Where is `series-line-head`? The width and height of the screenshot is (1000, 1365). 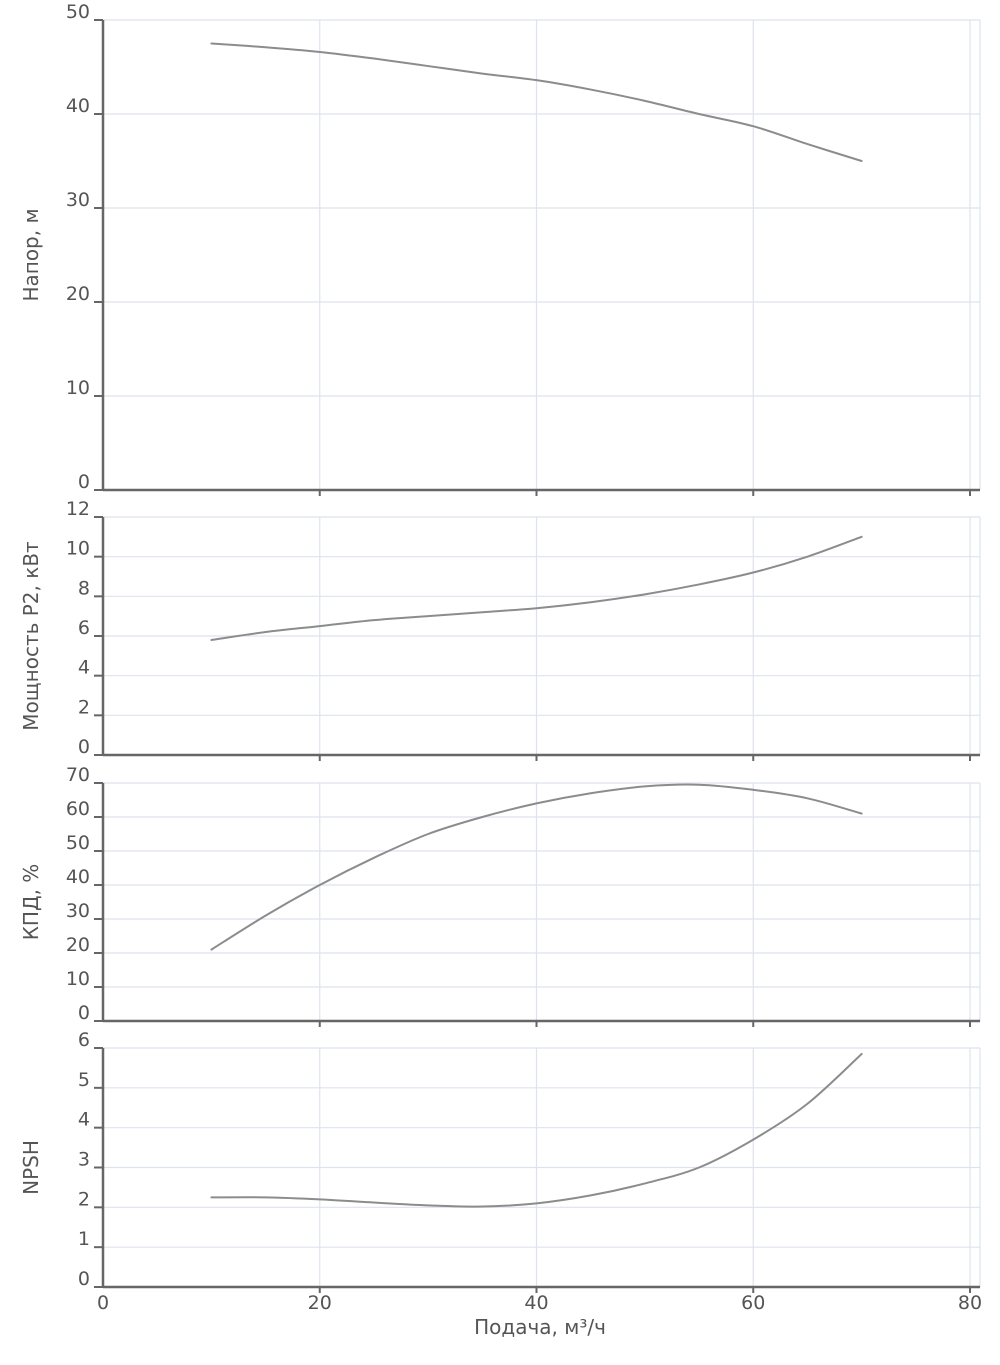 series-line-head is located at coordinates (536, 102).